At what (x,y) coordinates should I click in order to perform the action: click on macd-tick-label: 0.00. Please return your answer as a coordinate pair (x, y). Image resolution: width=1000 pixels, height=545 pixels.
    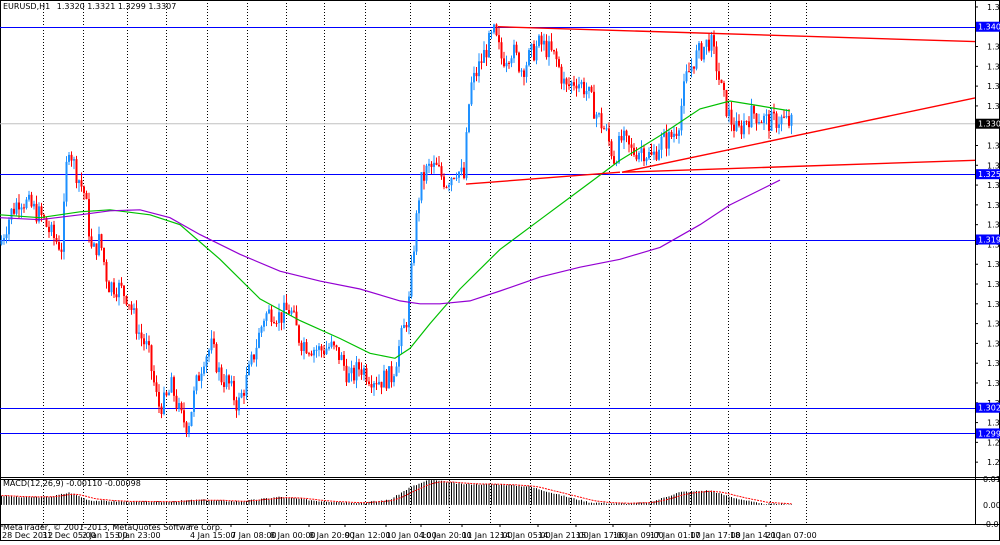
    Looking at the image, I should click on (991, 505).